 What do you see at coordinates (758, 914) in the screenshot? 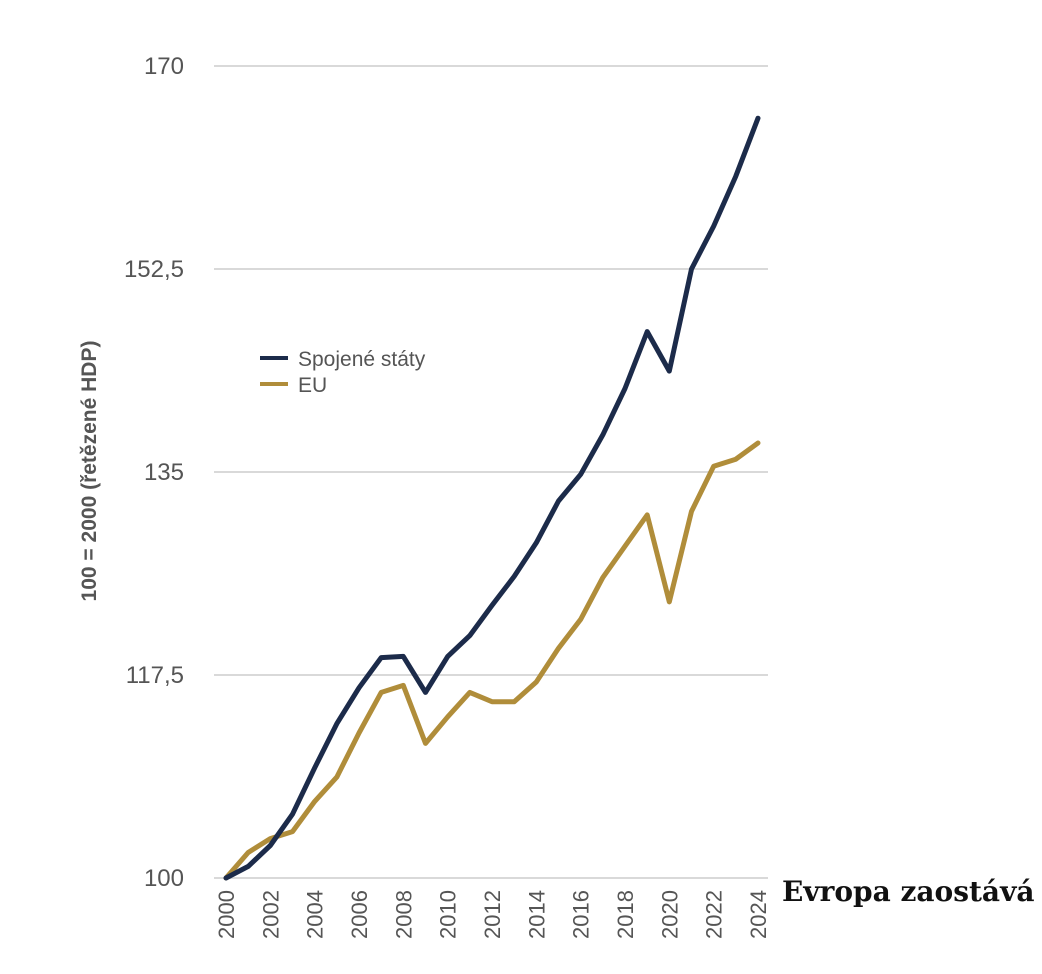
I see `x-tick-label: 2024` at bounding box center [758, 914].